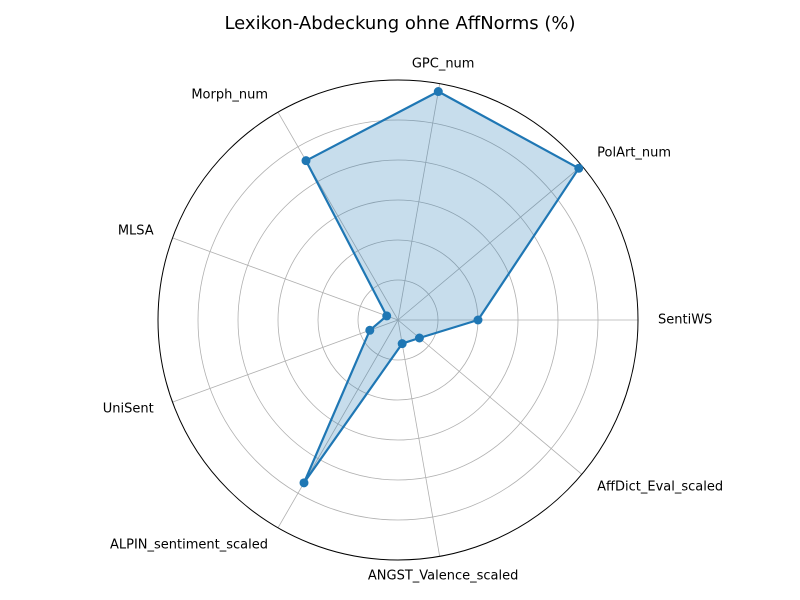 This screenshot has height=600, width=800. I want to click on category-label: PolArt_num, so click(634, 152).